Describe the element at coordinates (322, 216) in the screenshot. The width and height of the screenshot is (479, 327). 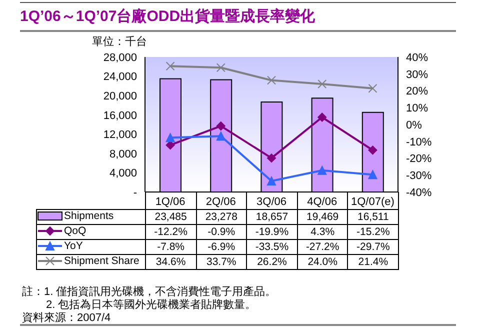
I see `data-label: 19,469` at that location.